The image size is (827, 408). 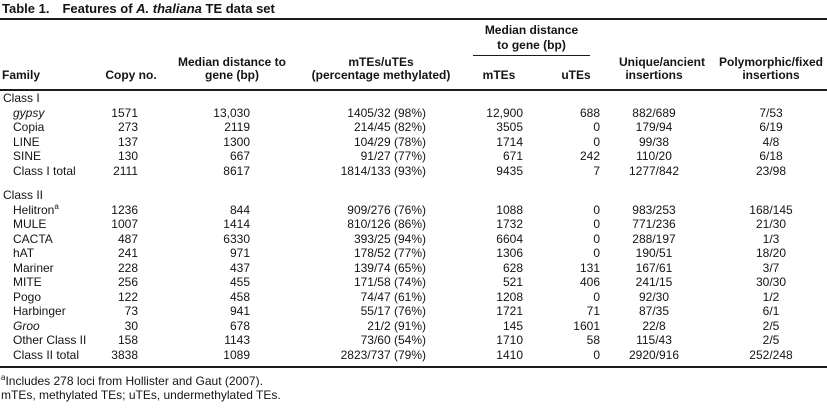 I want to click on table-row: Harbinger 73 941 55/17 (76%) 1721 71 87/35 6/1, so click(x=413, y=311).